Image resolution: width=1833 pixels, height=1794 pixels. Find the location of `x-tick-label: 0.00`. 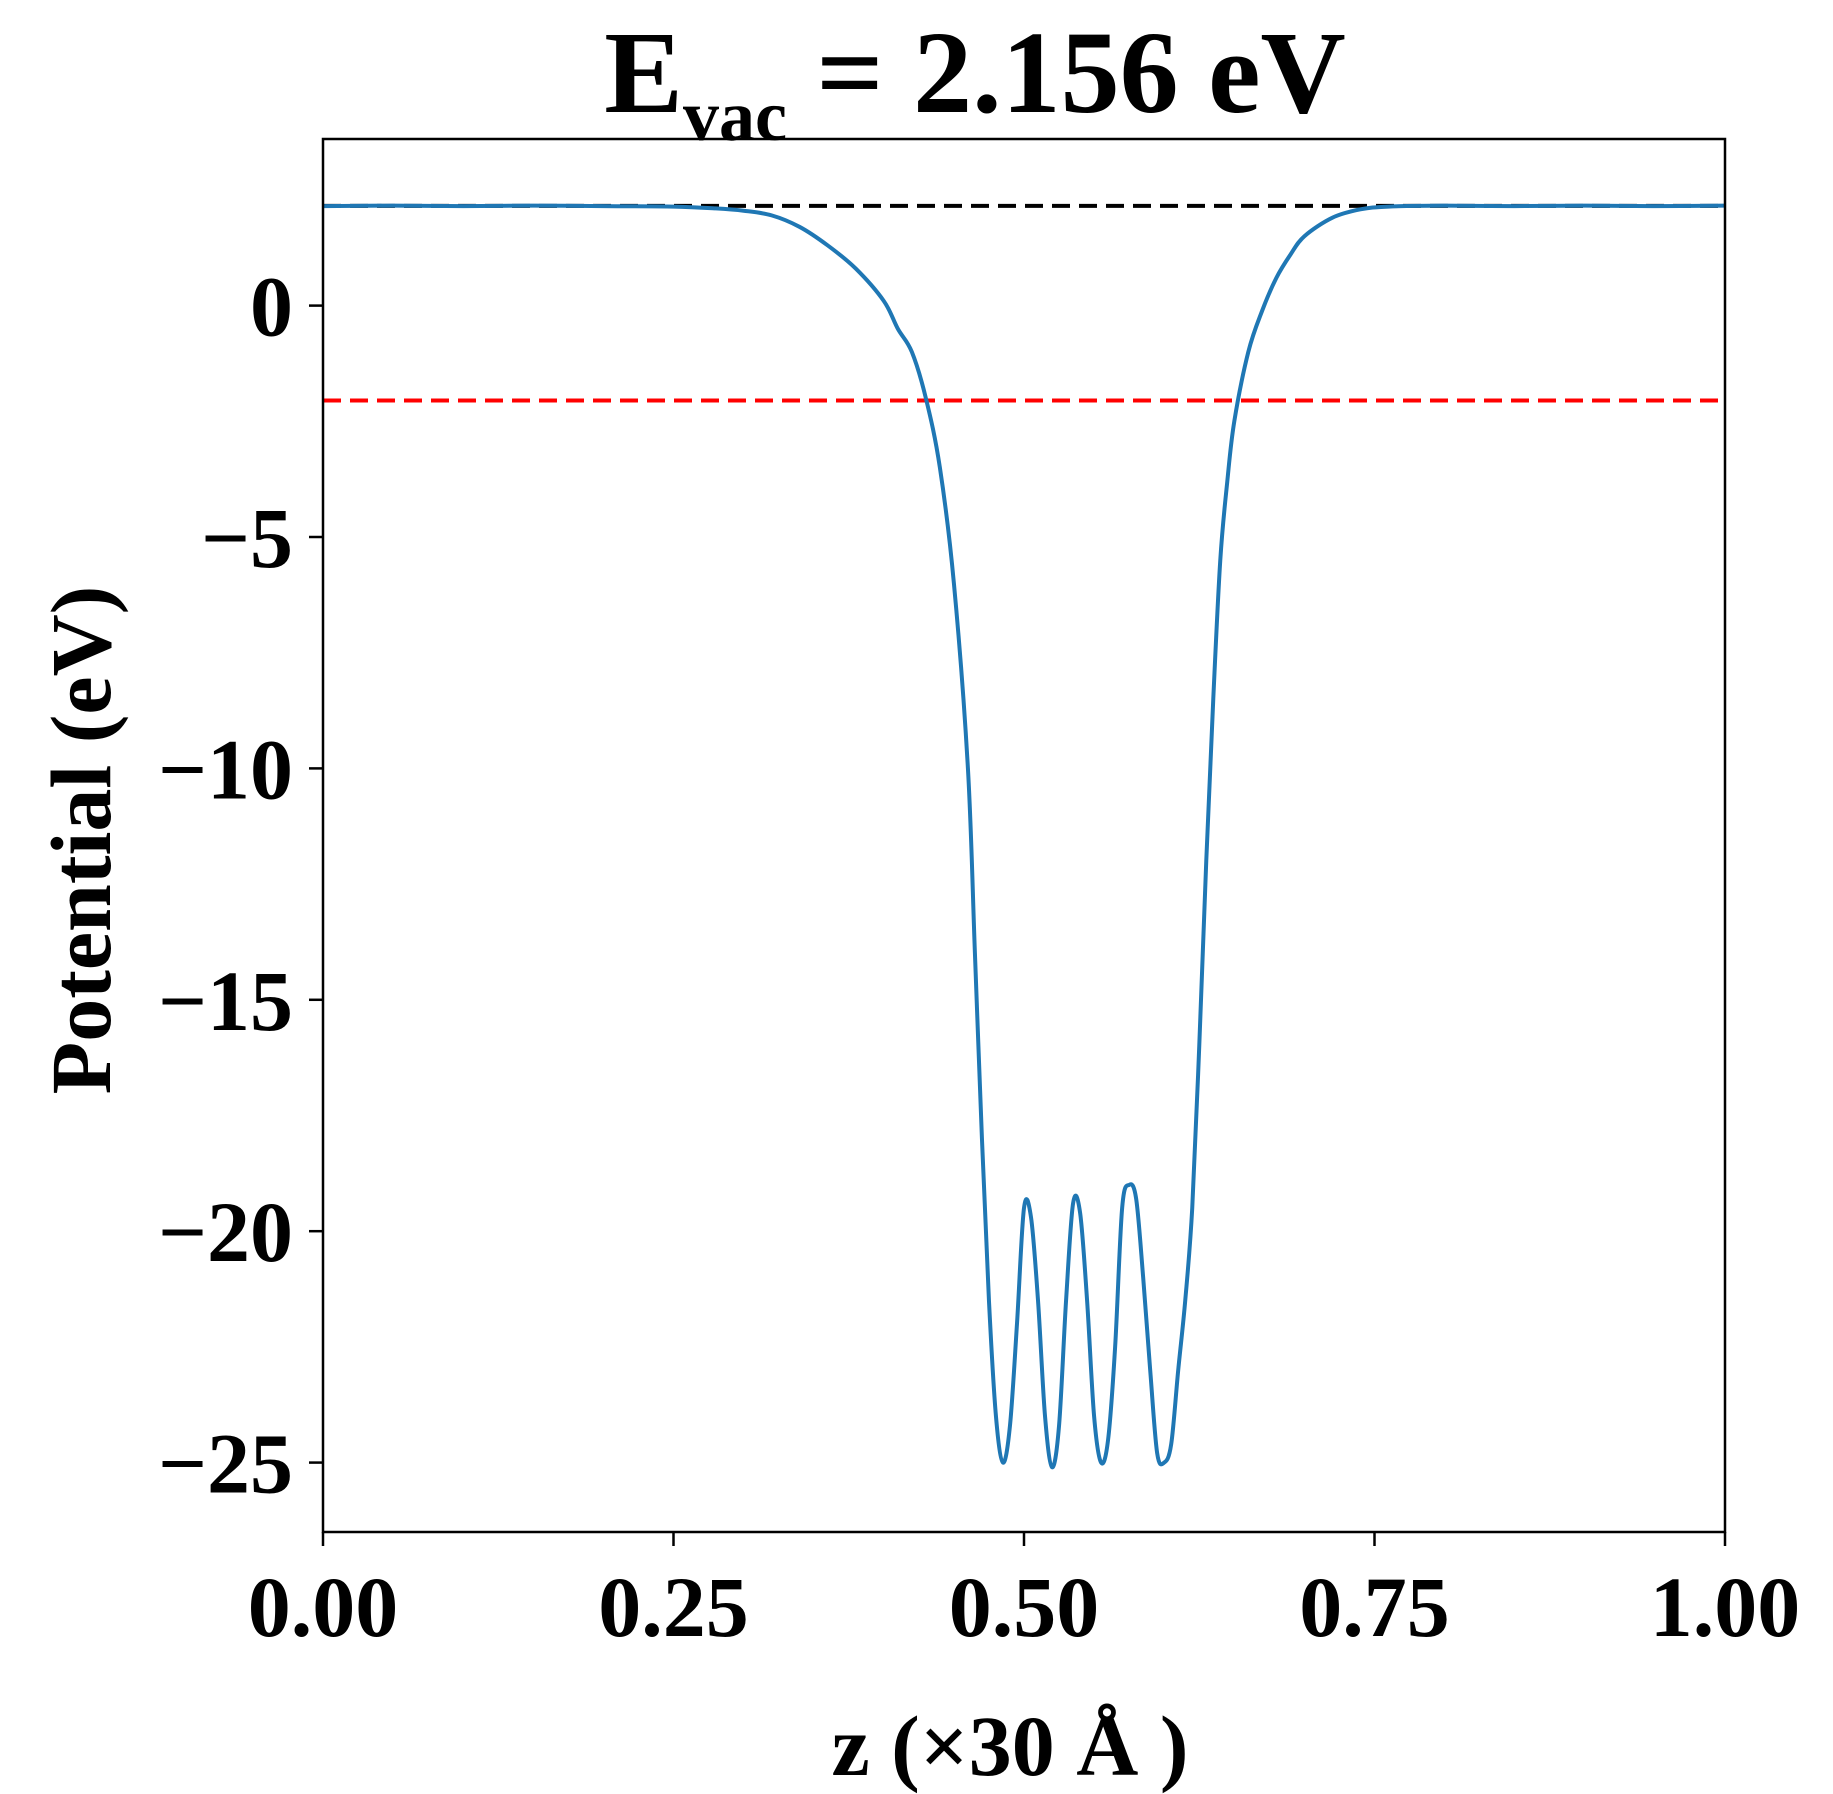

x-tick-label: 0.00 is located at coordinates (323, 1607).